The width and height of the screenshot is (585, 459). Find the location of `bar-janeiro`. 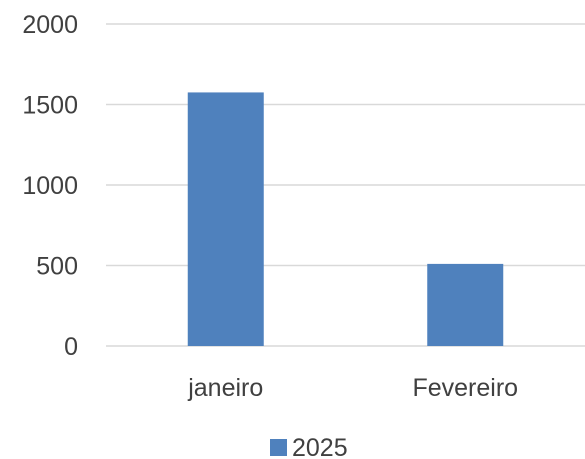

bar-janeiro is located at coordinates (225, 219).